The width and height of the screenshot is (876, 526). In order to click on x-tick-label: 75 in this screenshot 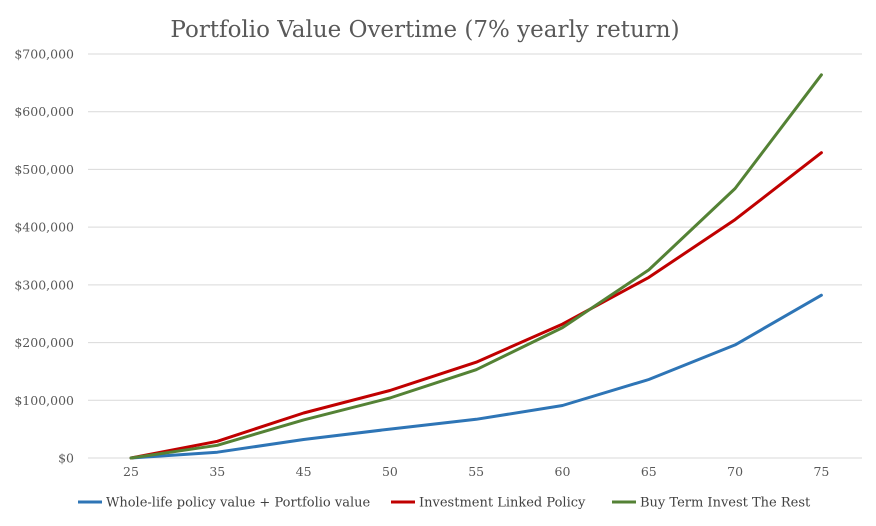, I will do `click(821, 471)`.